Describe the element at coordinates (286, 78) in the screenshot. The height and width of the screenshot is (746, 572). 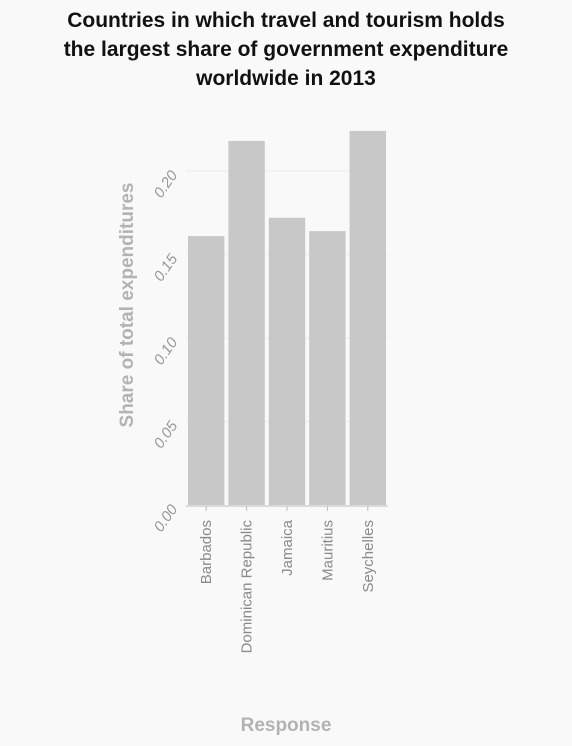
I see `chart-title-line-3: worldwide in 2013` at that location.